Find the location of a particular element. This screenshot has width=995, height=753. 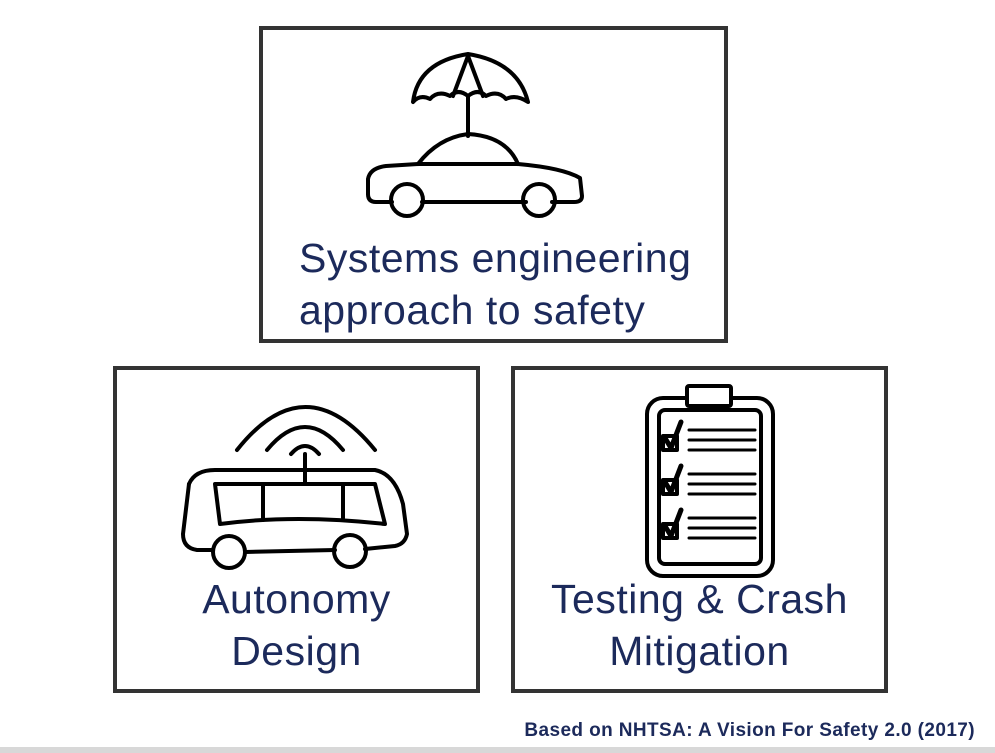

systems-engineering-line2: approach to safety is located at coordinates (472, 310).